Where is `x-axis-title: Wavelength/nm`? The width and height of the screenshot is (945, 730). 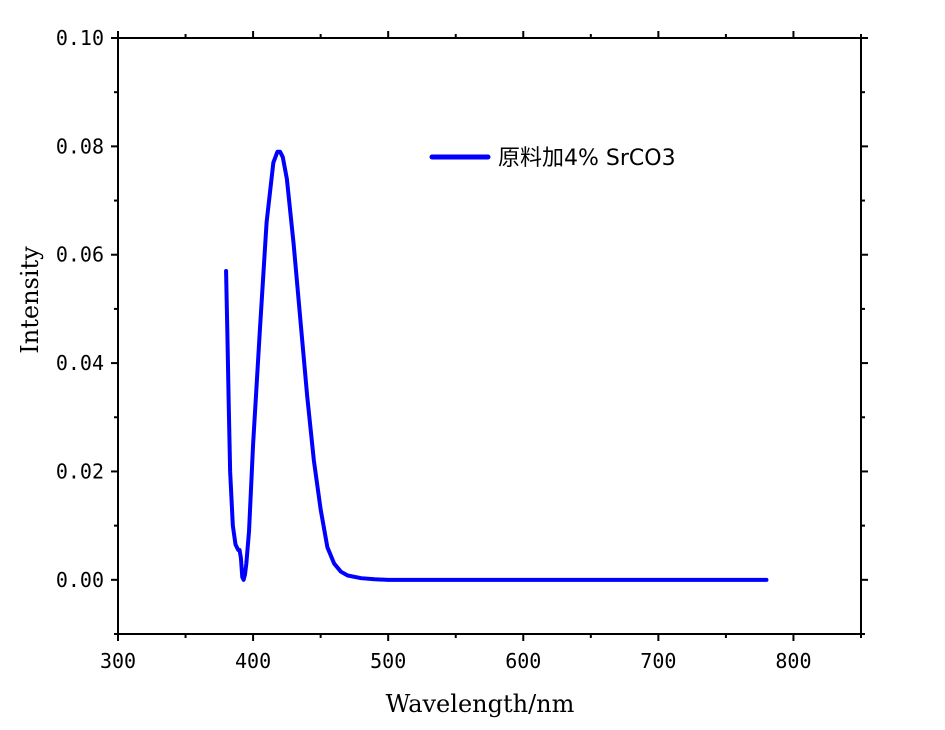 x-axis-title: Wavelength/nm is located at coordinates (480, 704).